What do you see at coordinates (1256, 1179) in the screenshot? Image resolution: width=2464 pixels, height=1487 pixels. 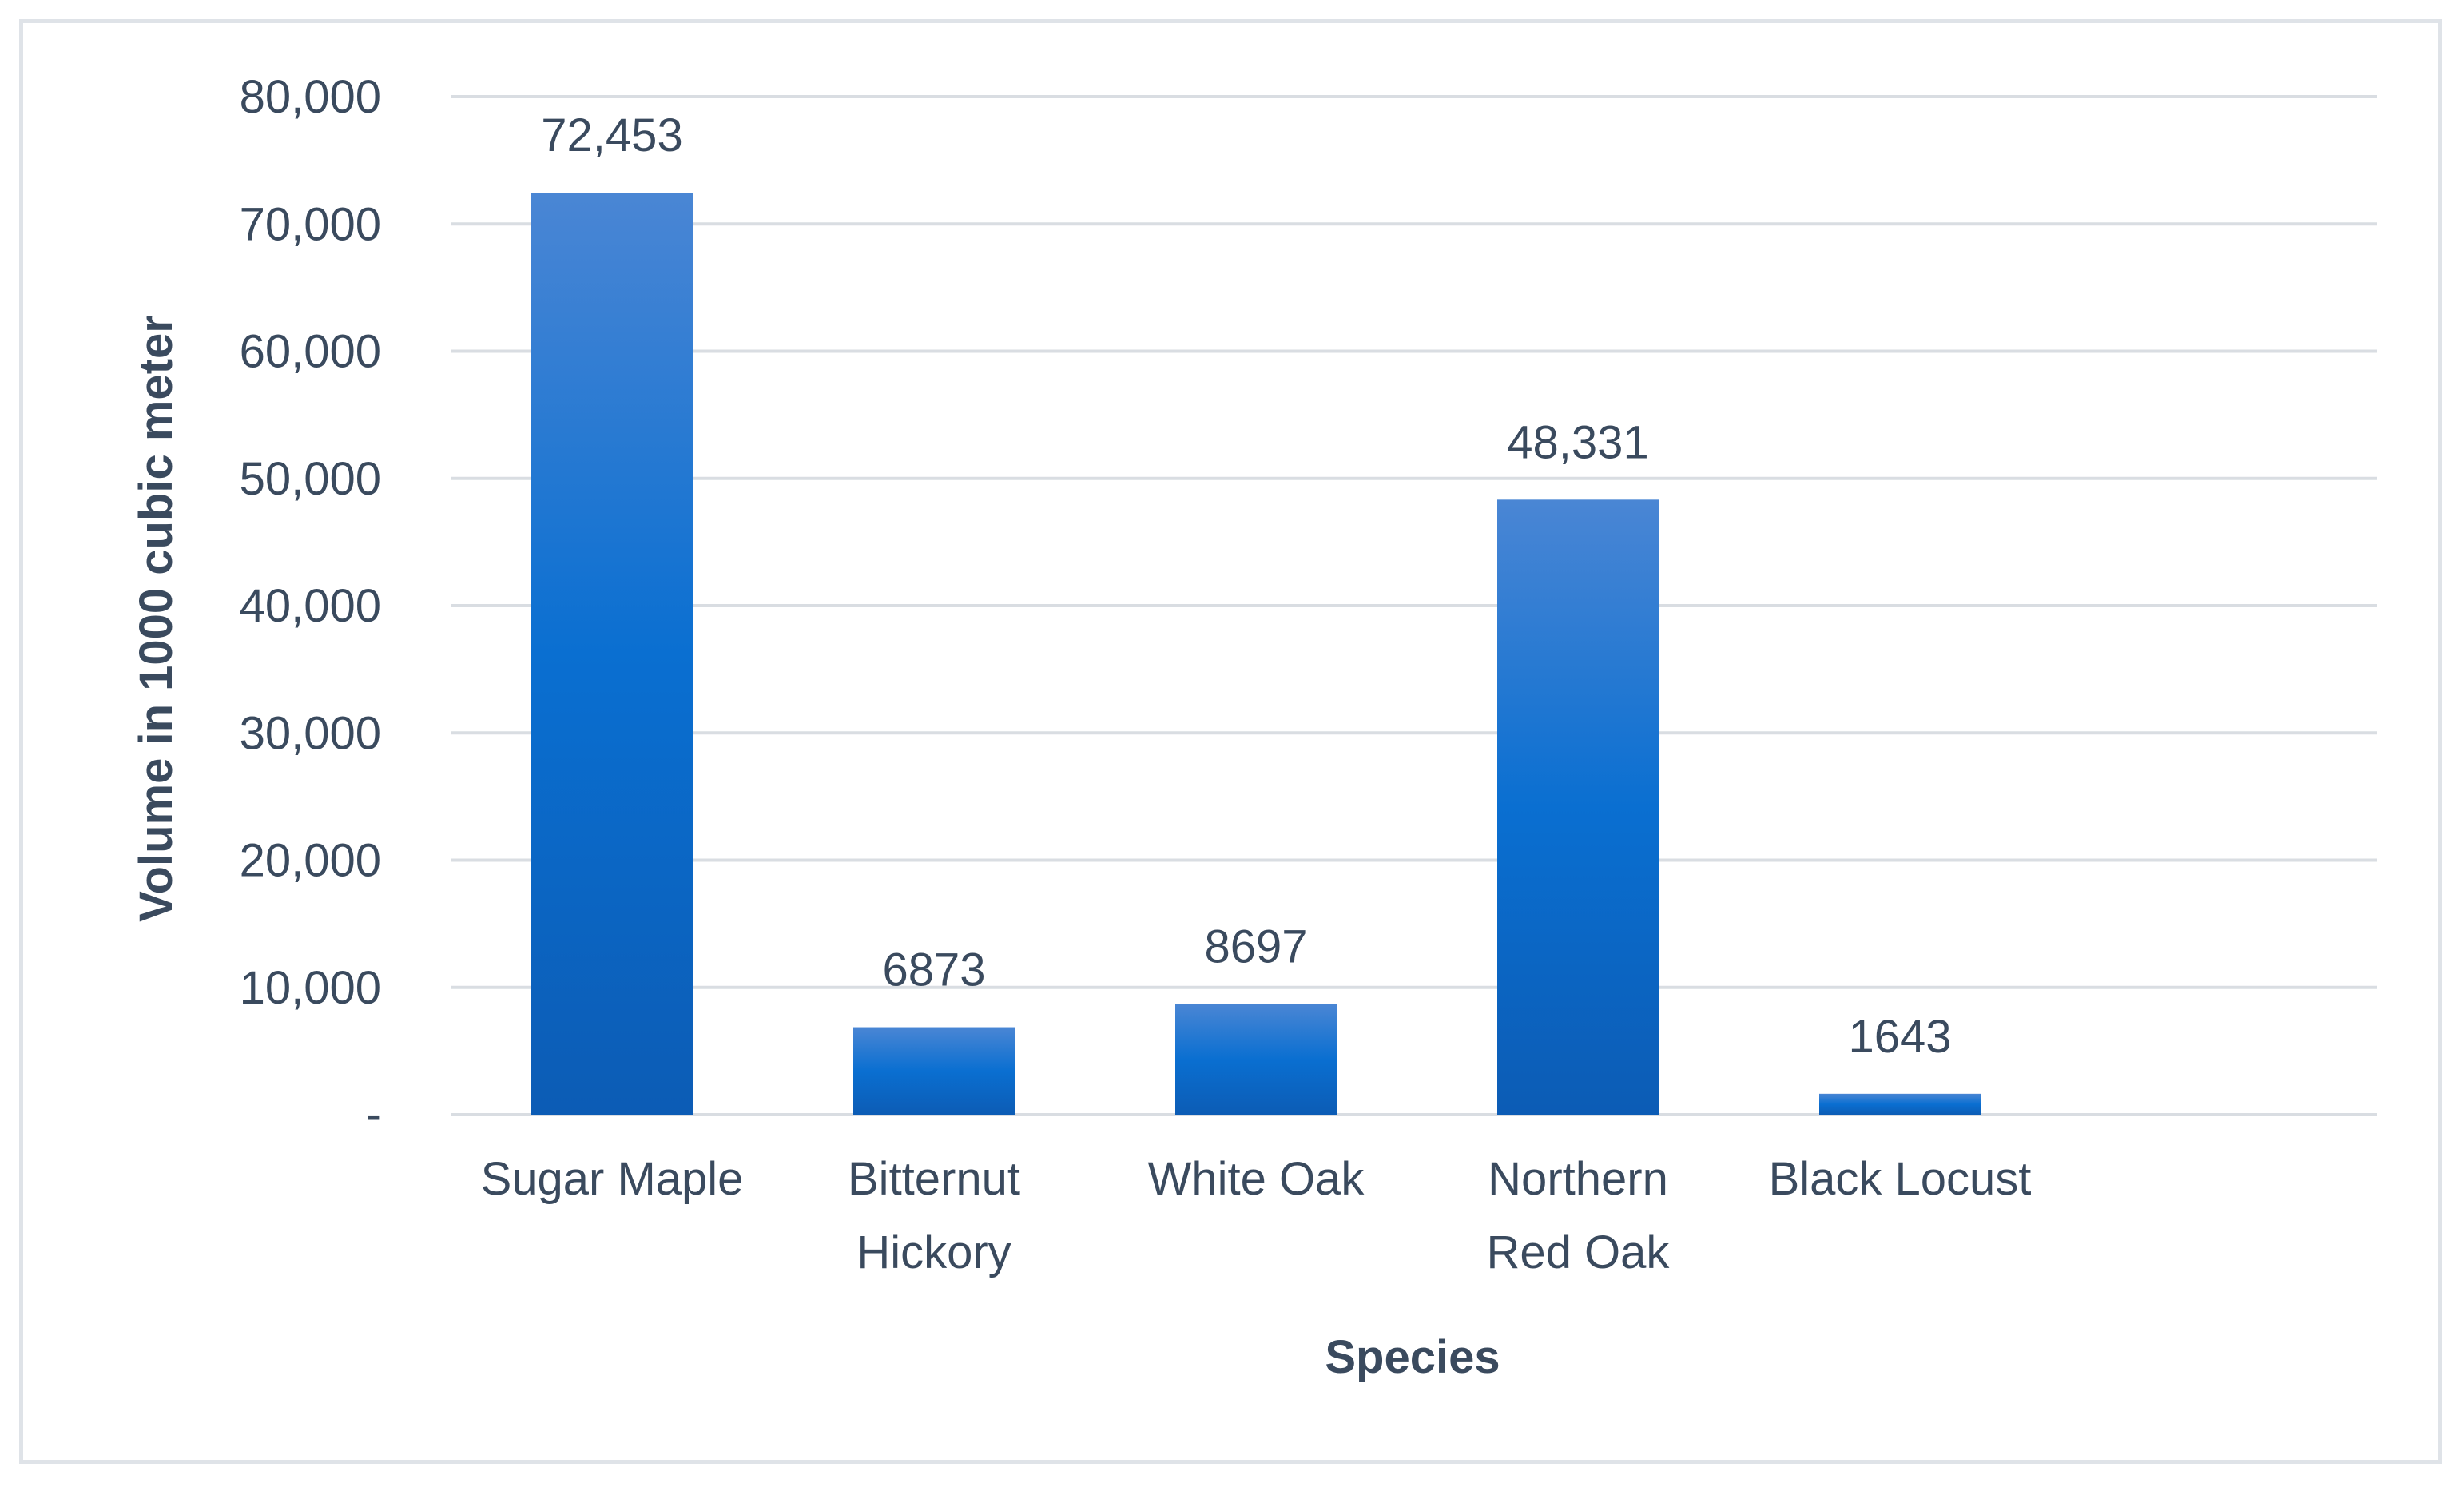 I see `category-label: White Oak` at bounding box center [1256, 1179].